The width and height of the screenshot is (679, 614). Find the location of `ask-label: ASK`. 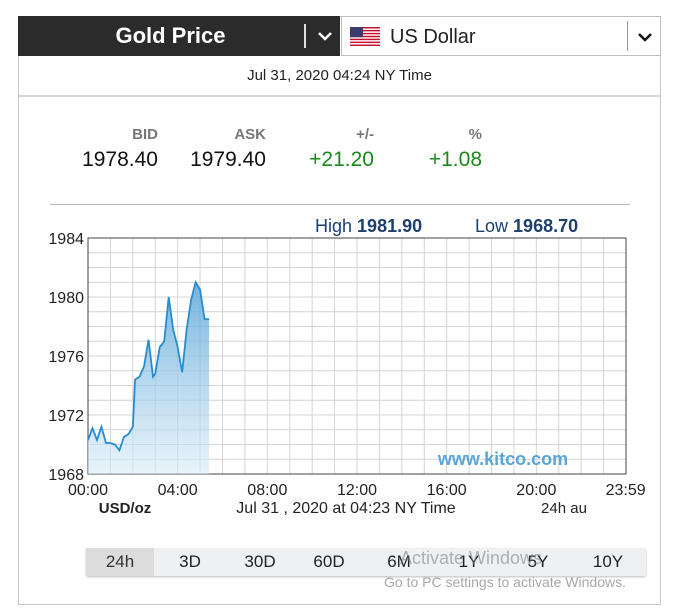

ask-label: ASK is located at coordinates (250, 134).